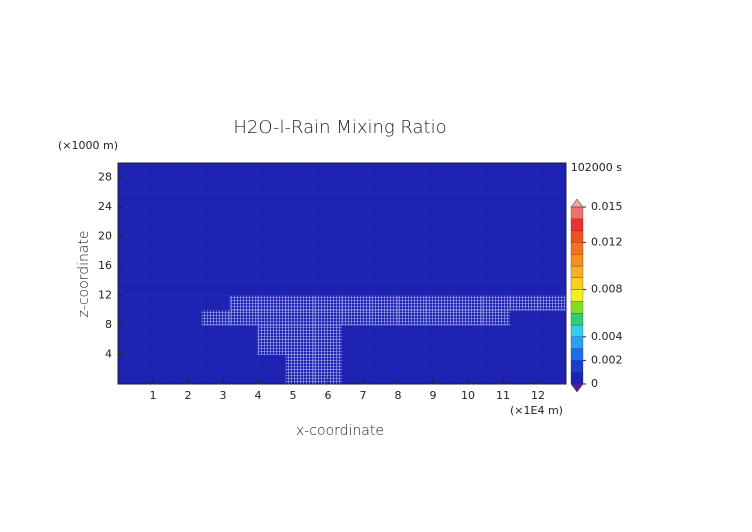 This screenshot has height=532, width=752. I want to click on x-tick-label: 2, so click(188, 395).